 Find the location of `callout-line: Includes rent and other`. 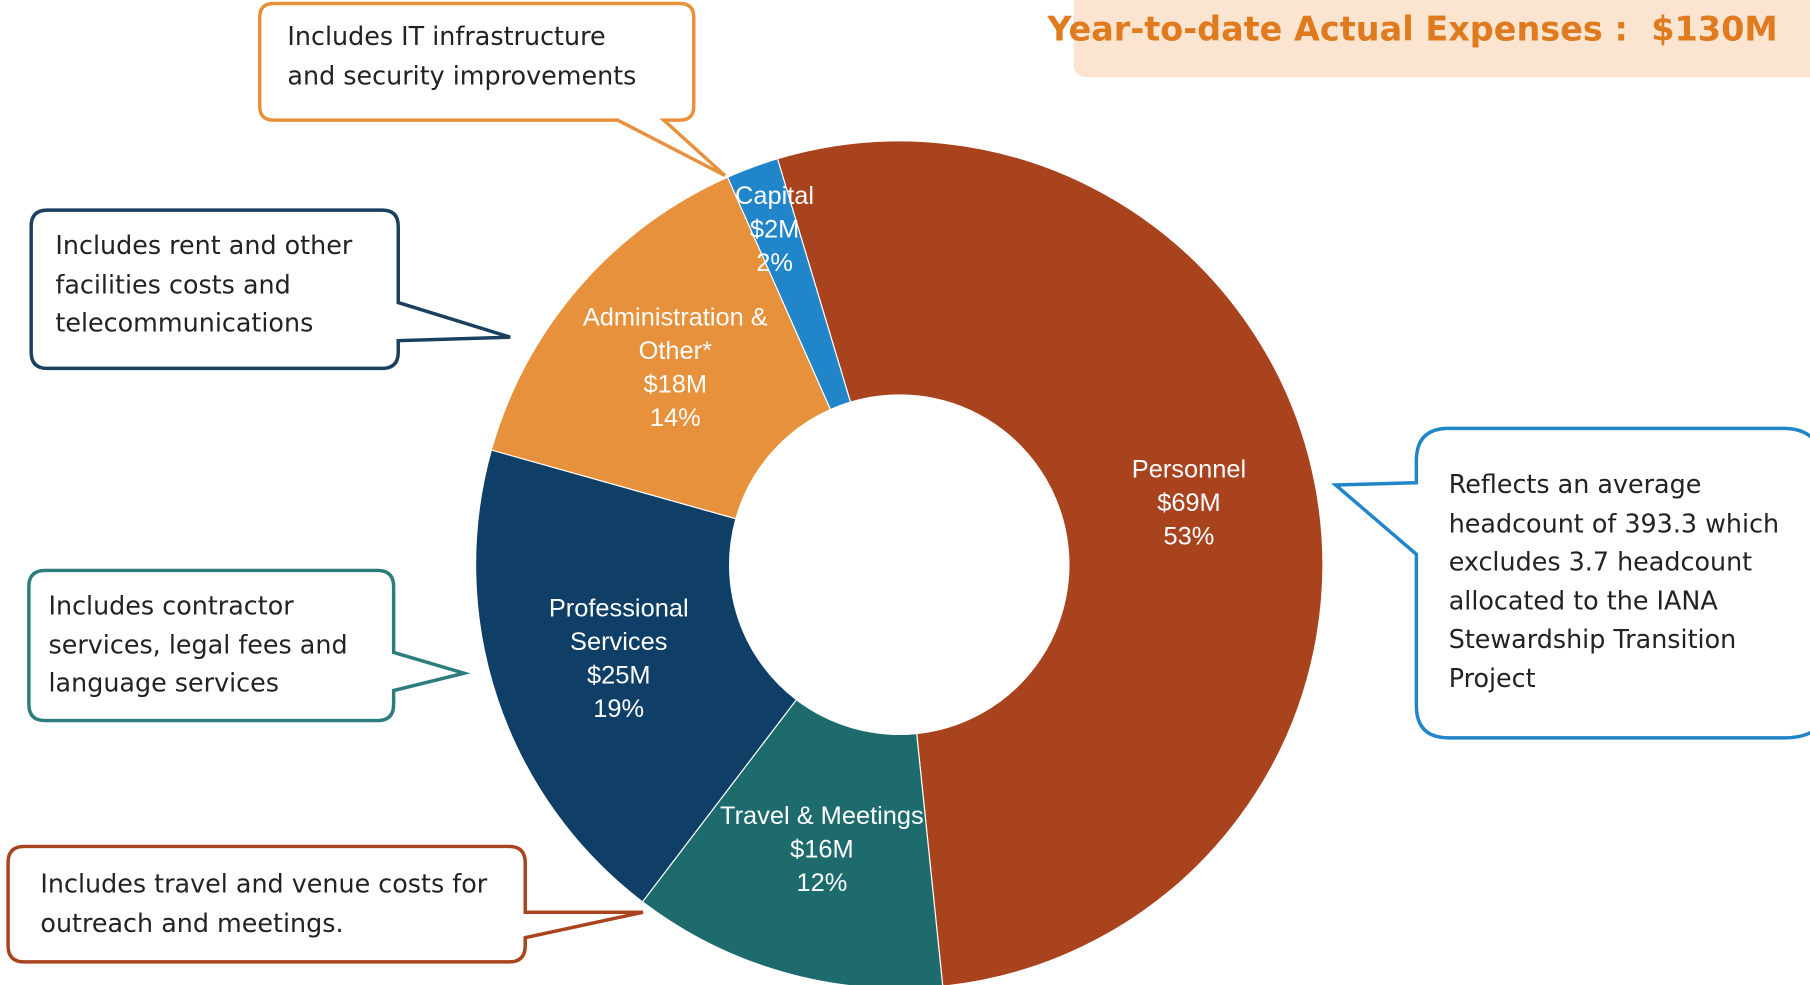

callout-line: Includes rent and other is located at coordinates (204, 246).